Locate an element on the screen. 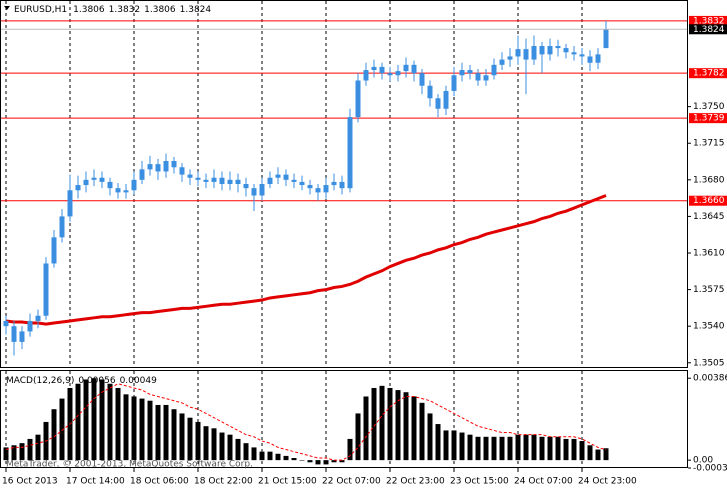 The height and width of the screenshot is (490, 727). level-label: 1.3832 is located at coordinates (709, 21).